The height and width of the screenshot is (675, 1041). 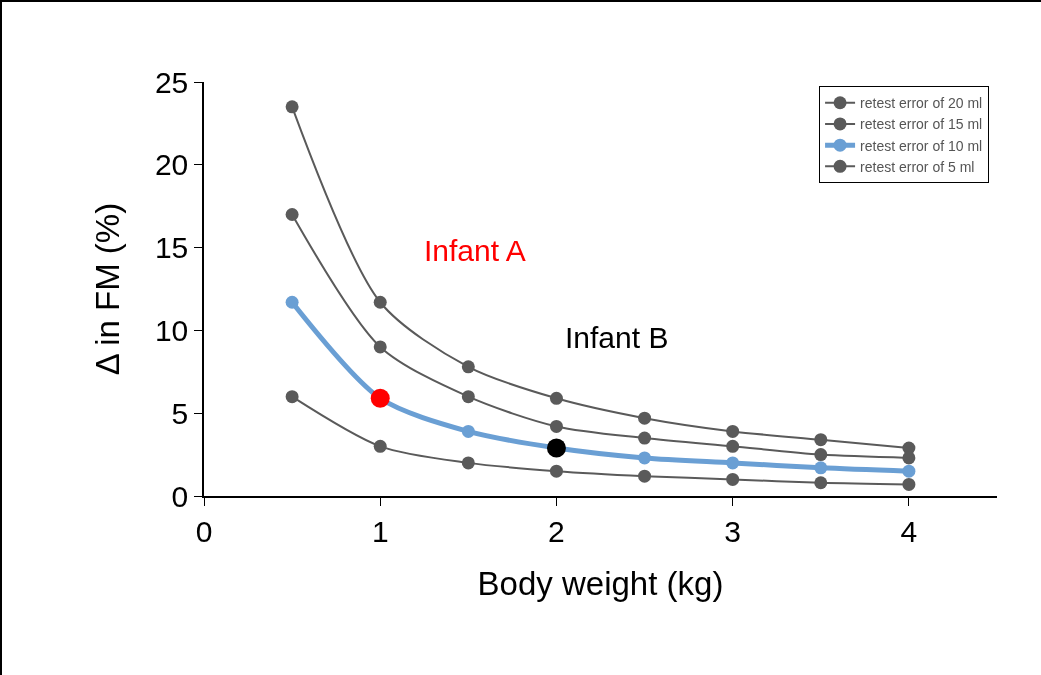 I want to click on y-tick-label: 25, so click(x=171, y=82).